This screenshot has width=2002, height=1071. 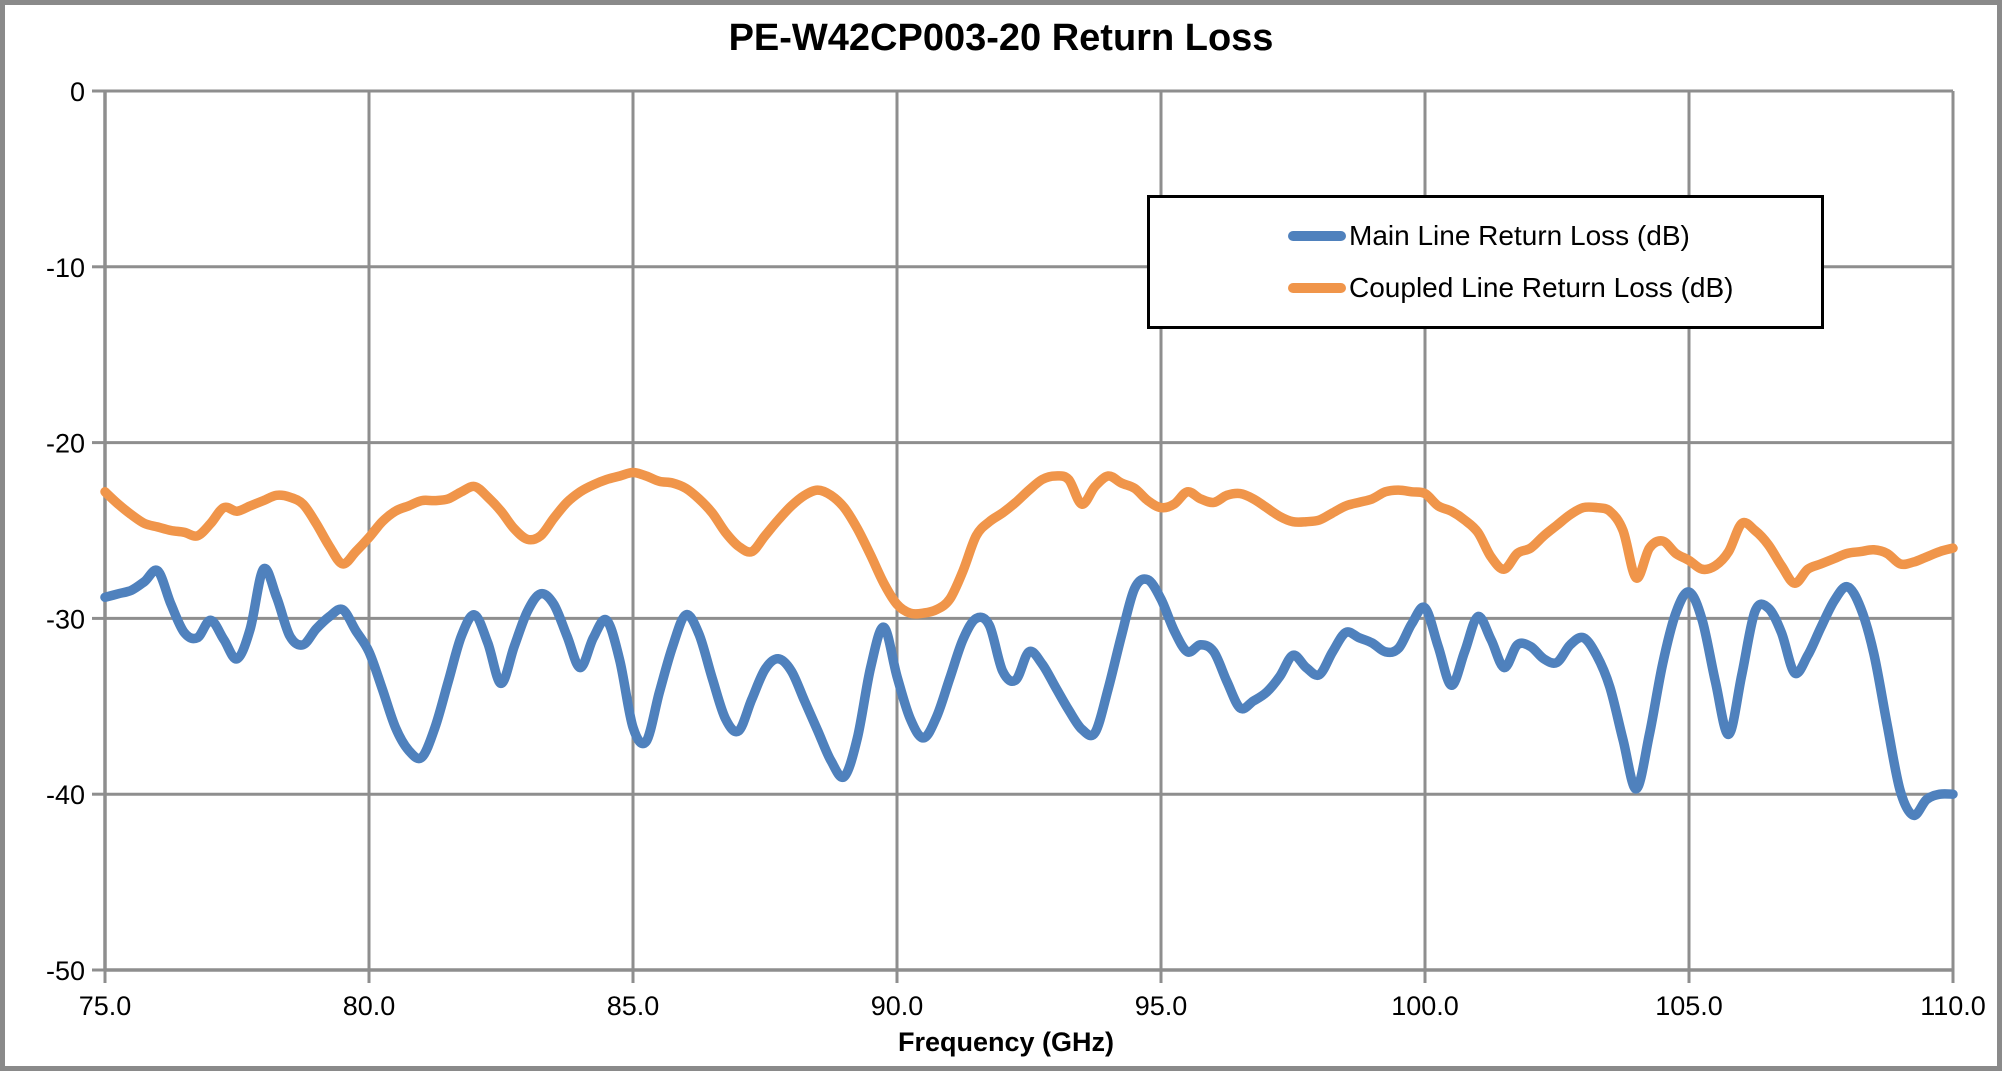 What do you see at coordinates (65, 619) in the screenshot?
I see `y-tick-label: -30` at bounding box center [65, 619].